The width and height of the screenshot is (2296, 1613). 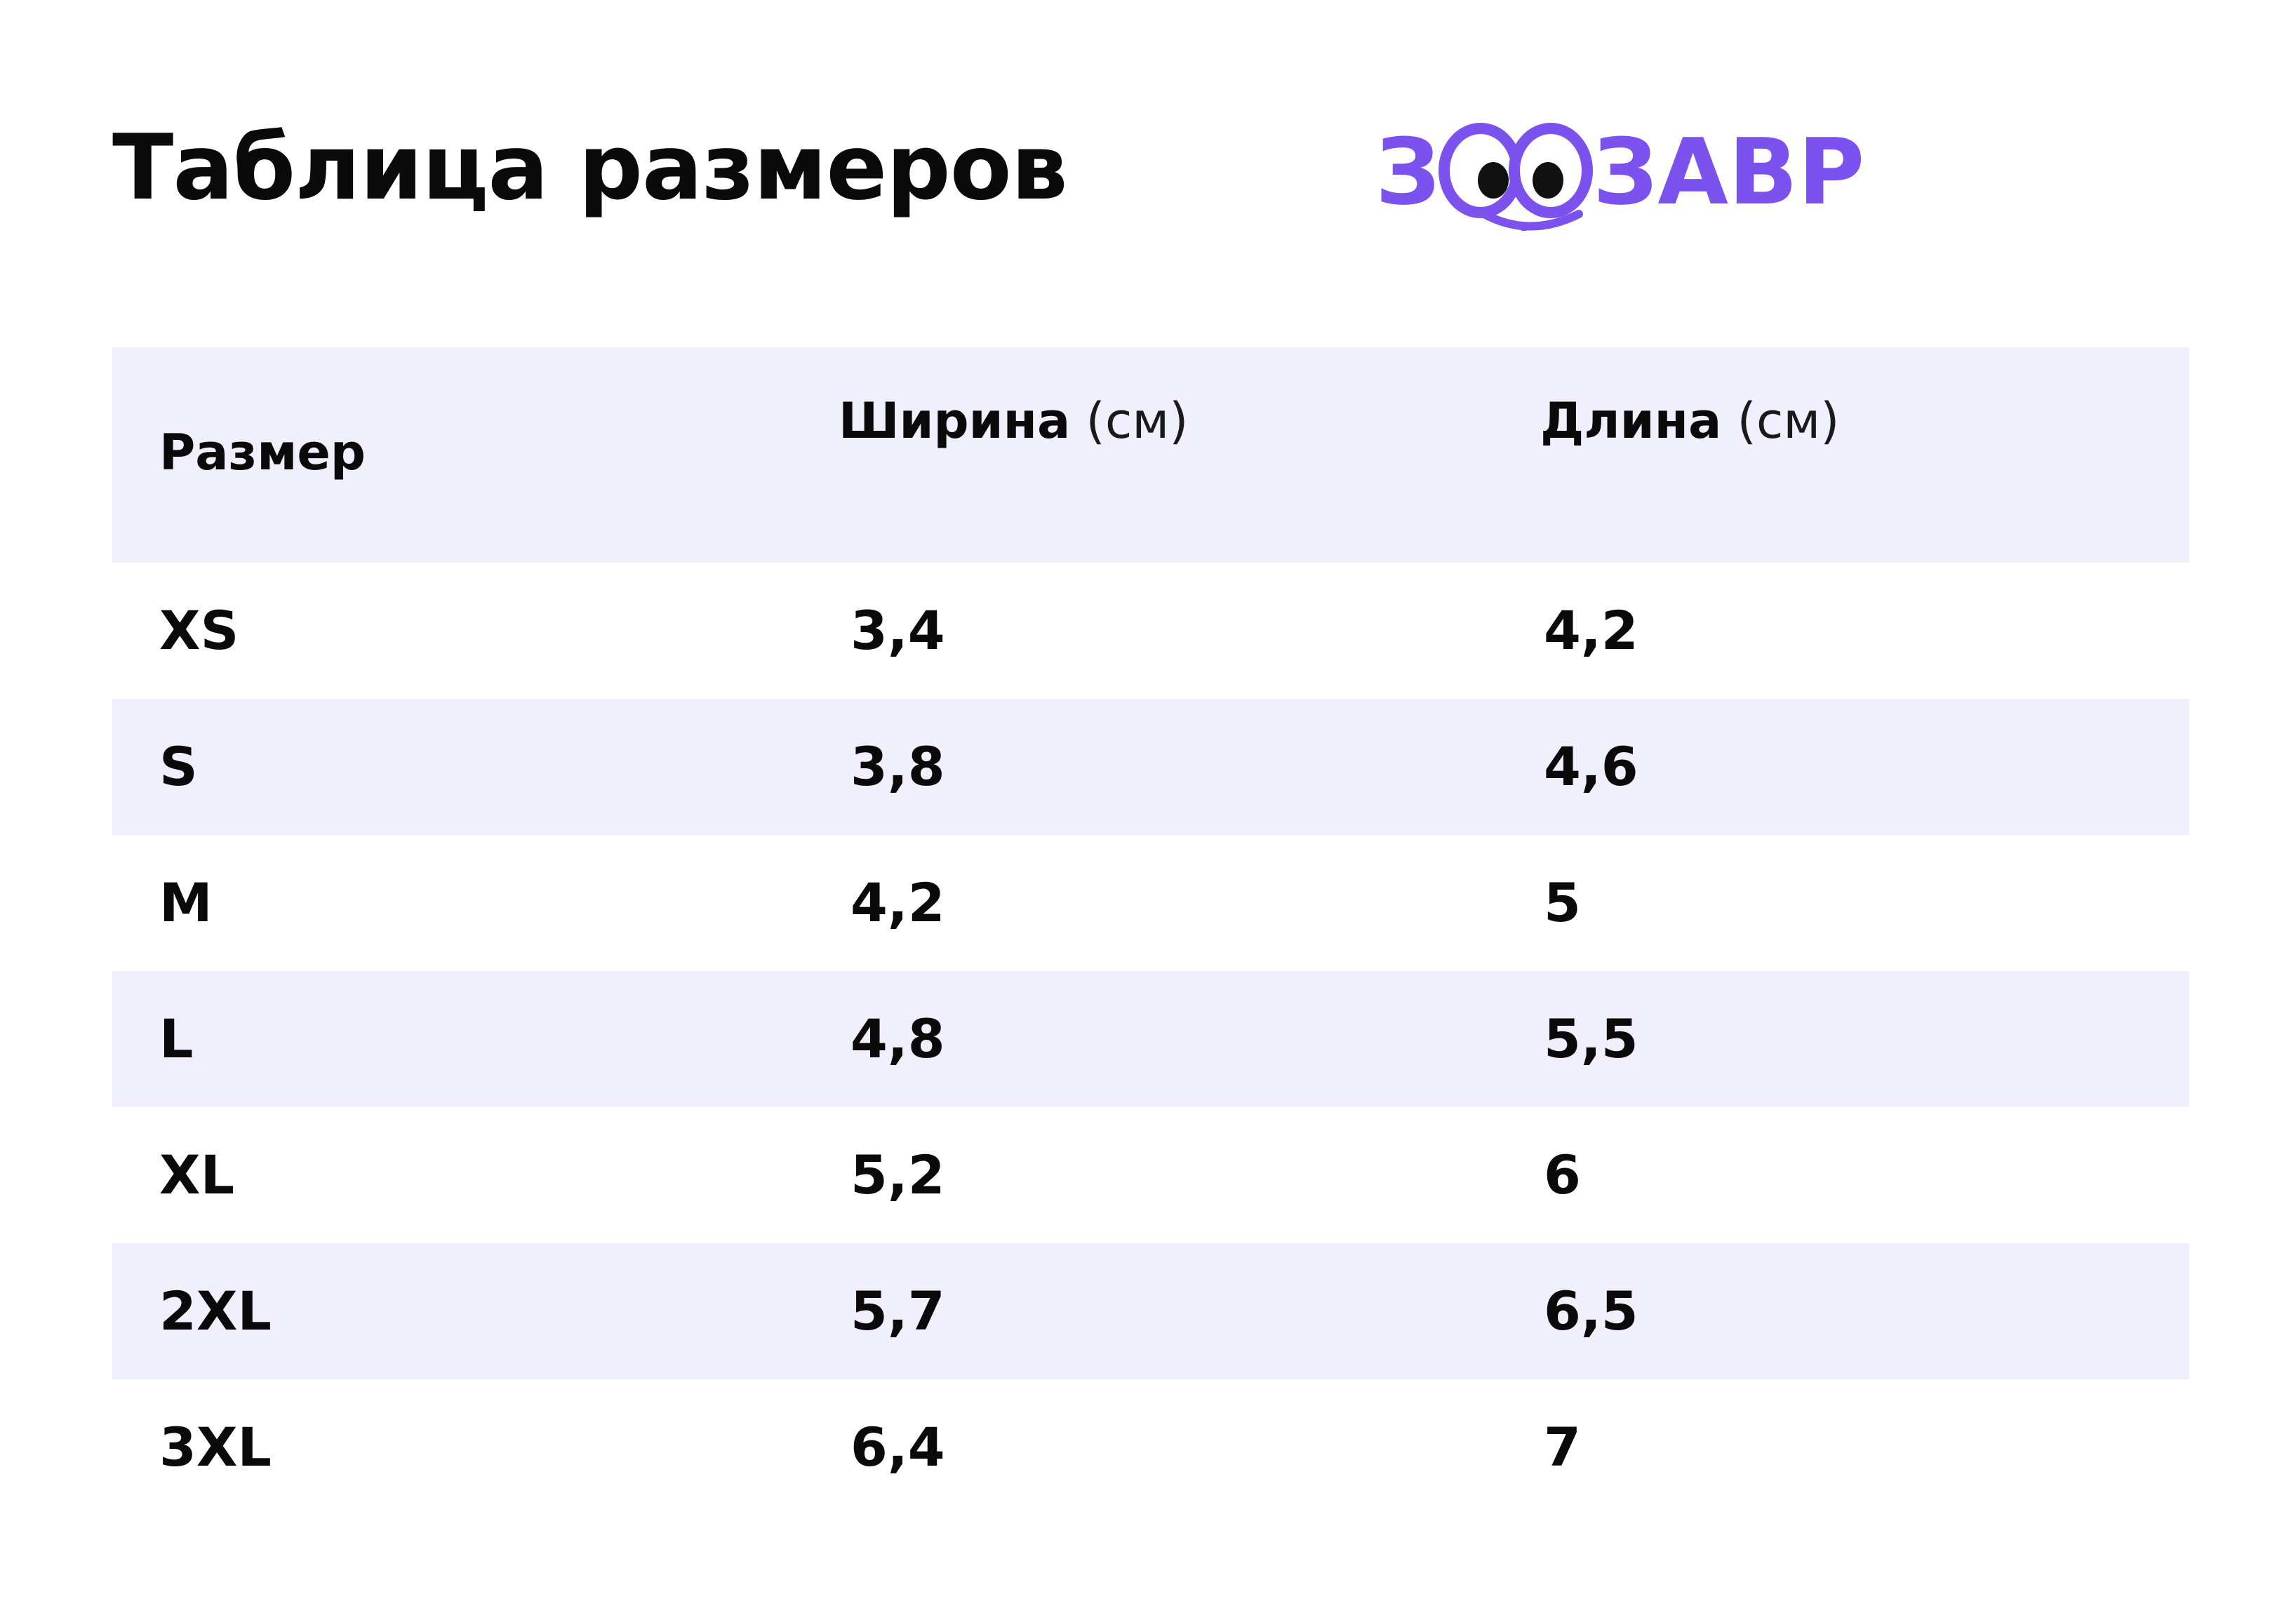 I want to click on cell-length: 7, so click(x=1562, y=1447).